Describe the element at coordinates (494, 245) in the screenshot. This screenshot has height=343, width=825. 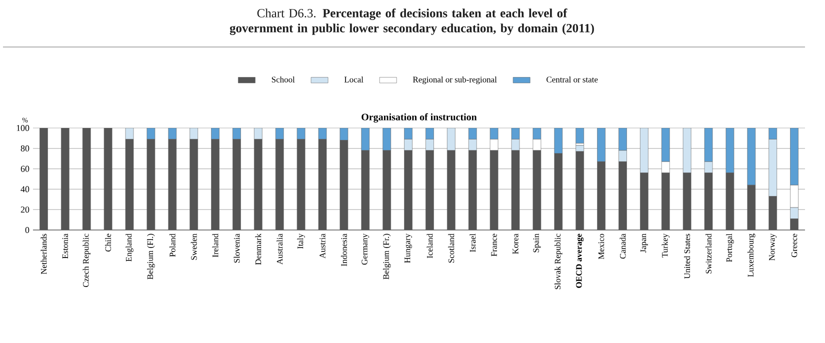
I see `x-tick-label: France` at that location.